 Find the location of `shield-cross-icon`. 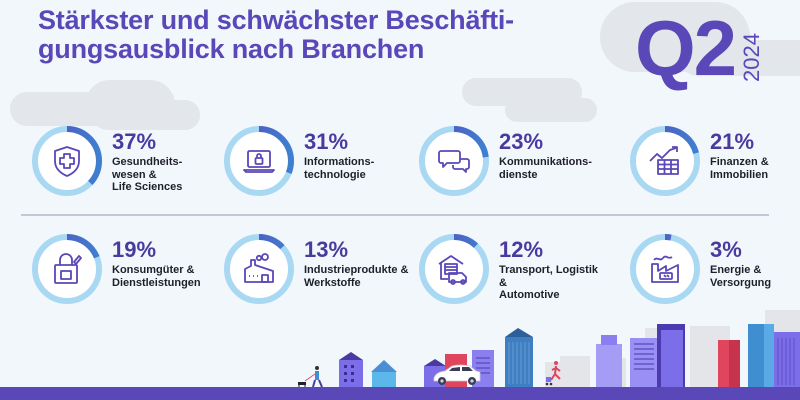

shield-cross-icon is located at coordinates (67, 161).